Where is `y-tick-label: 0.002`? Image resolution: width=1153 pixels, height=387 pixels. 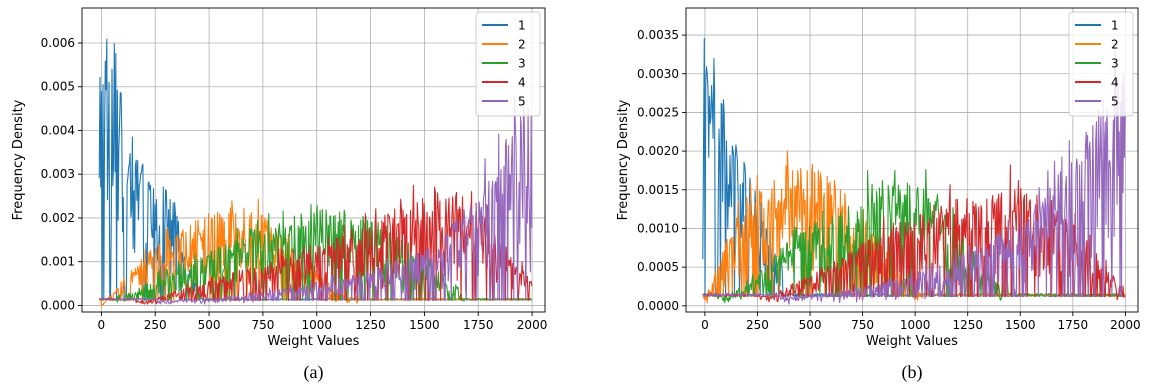 y-tick-label: 0.002 is located at coordinates (58, 218).